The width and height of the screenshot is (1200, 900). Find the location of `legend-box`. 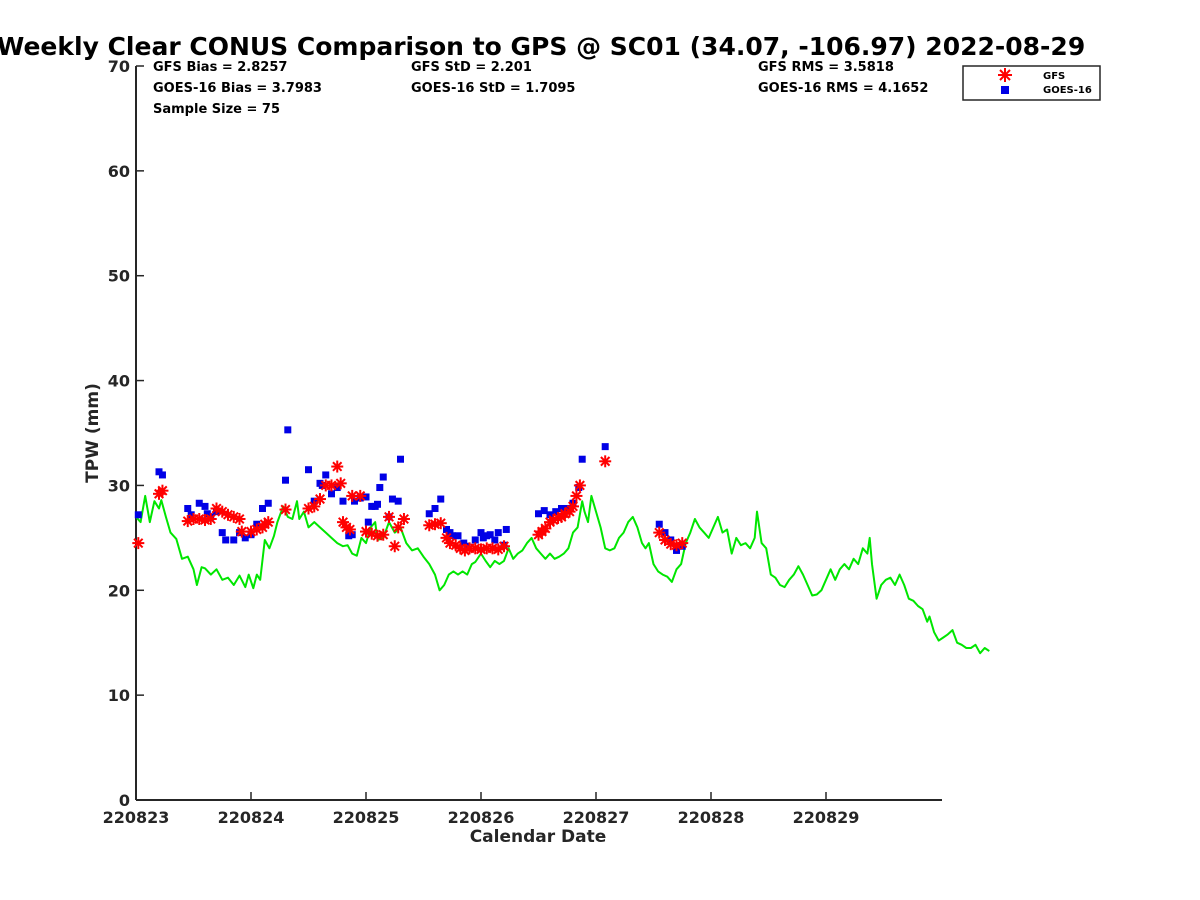

legend-box is located at coordinates (1031, 83).